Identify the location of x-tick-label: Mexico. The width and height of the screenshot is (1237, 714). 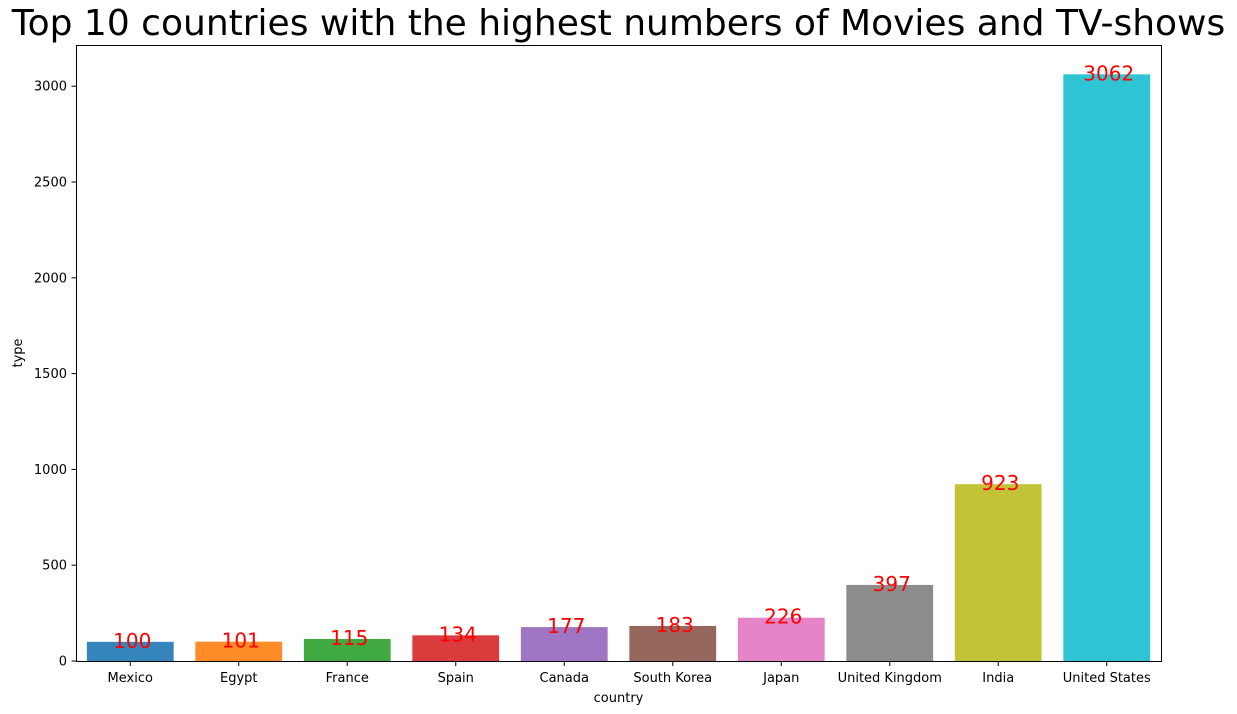
(130, 678).